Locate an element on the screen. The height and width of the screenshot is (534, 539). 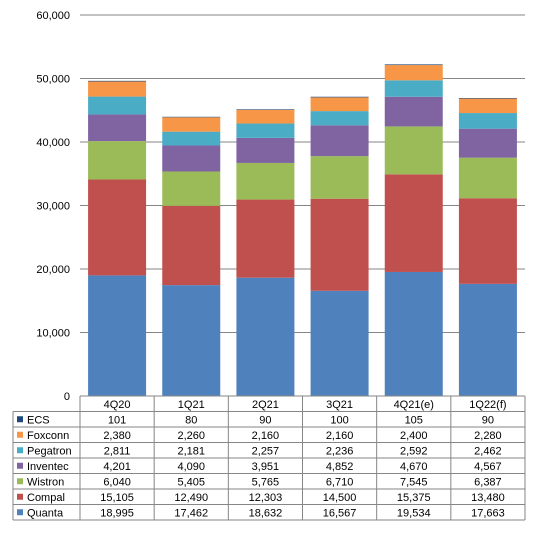
legend-swatch-foxconn is located at coordinates (20, 434).